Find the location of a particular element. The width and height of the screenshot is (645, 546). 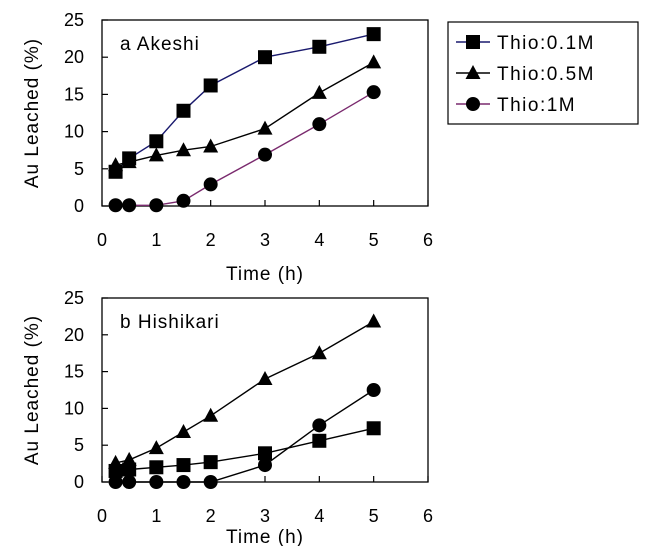

panel-a-series-line-circle is located at coordinates (245, 148).